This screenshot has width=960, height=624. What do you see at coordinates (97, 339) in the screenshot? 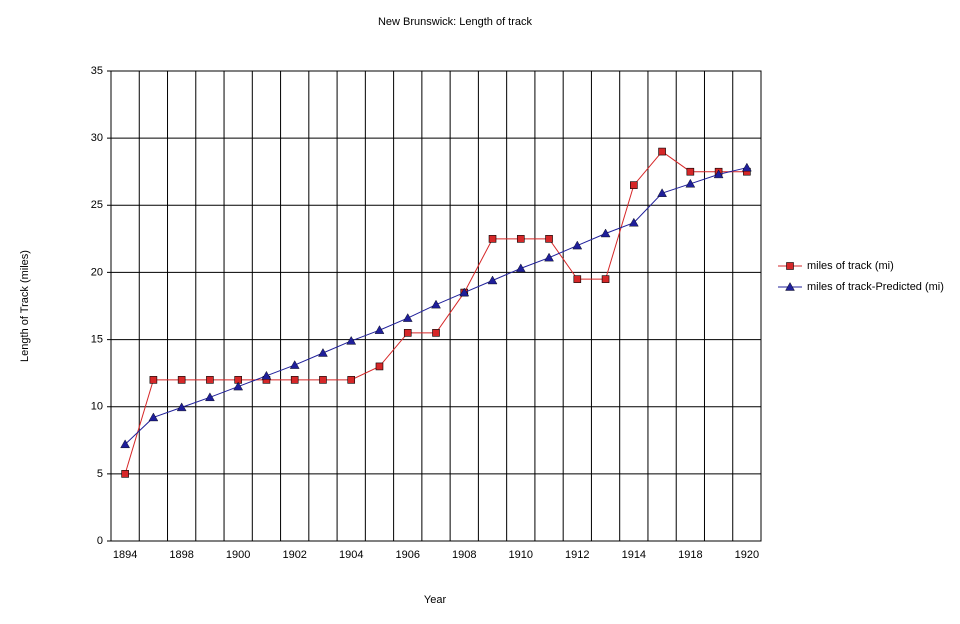
I see `y-tick-label: 15` at bounding box center [97, 339].